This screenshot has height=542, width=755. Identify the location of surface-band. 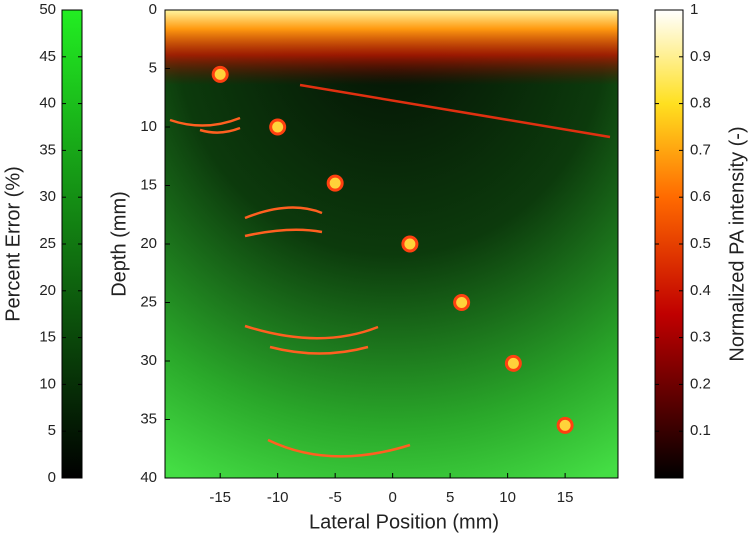
(391, 47).